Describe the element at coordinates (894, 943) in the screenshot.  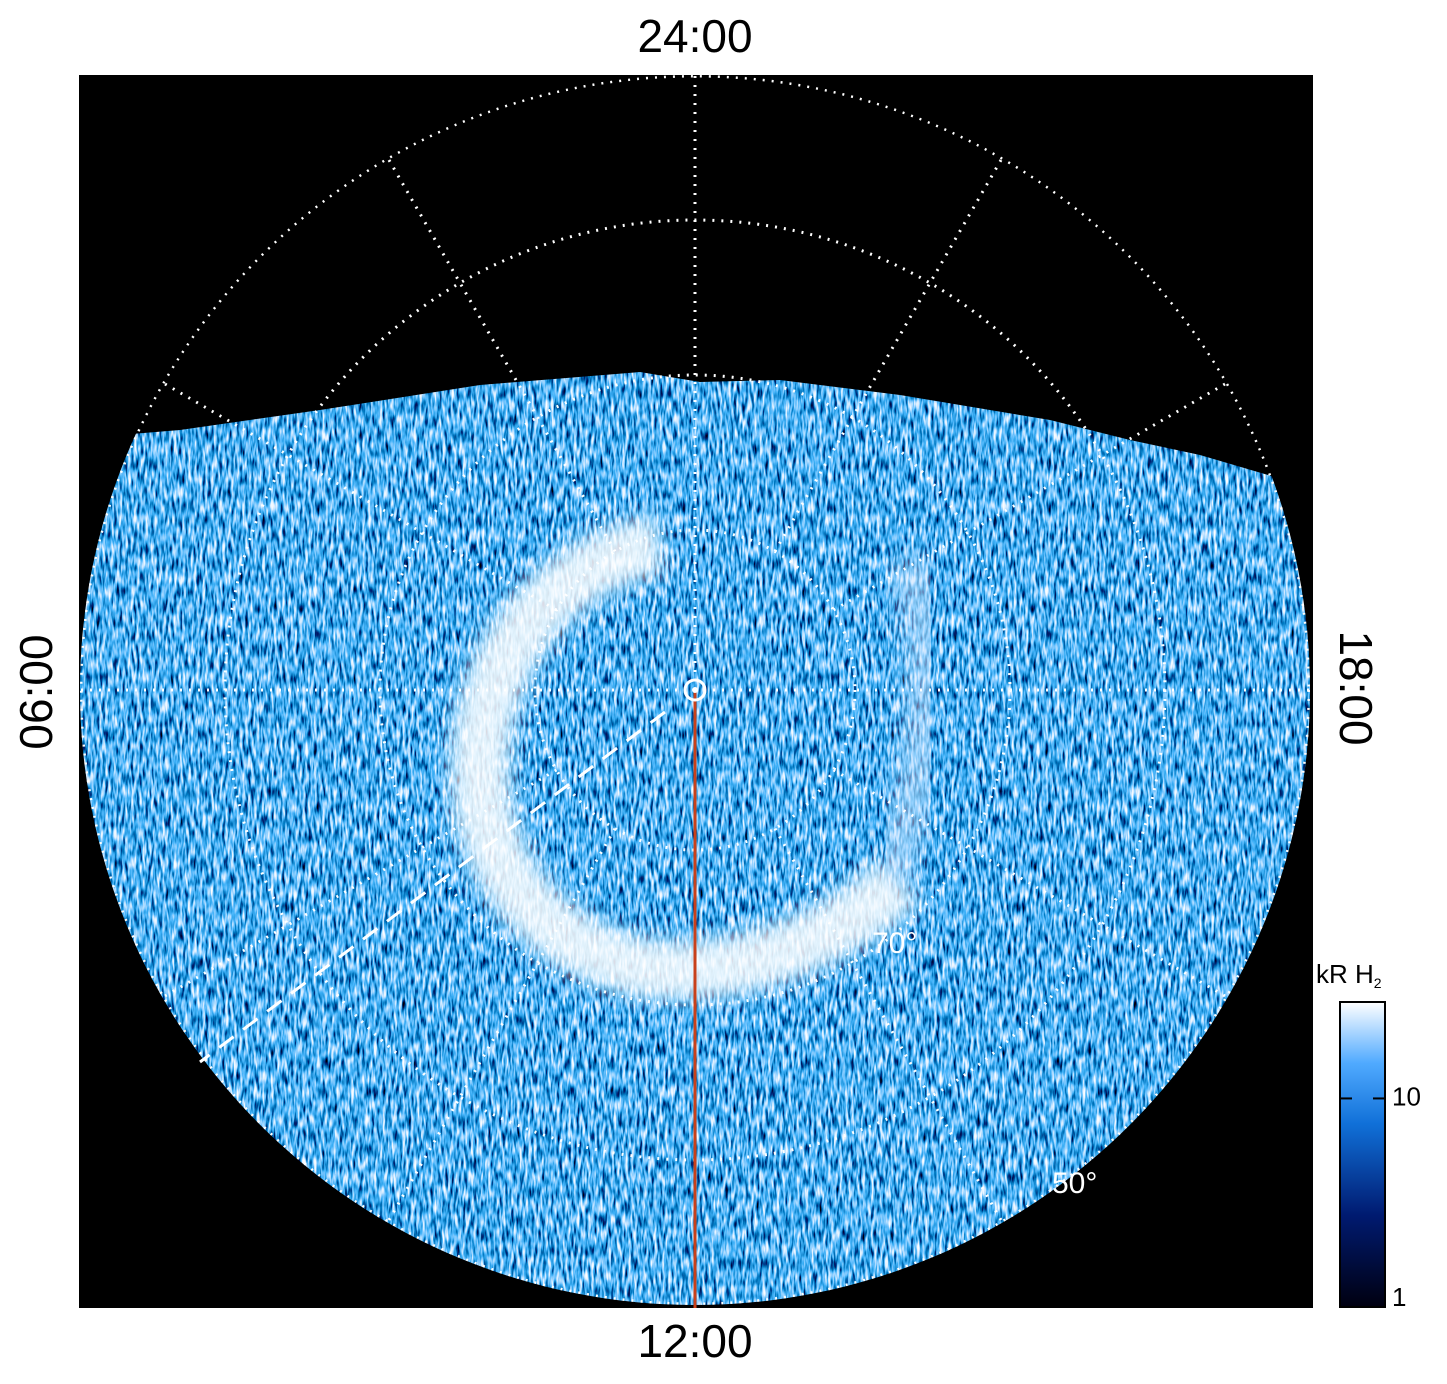
I see `lat-label: 70°` at that location.